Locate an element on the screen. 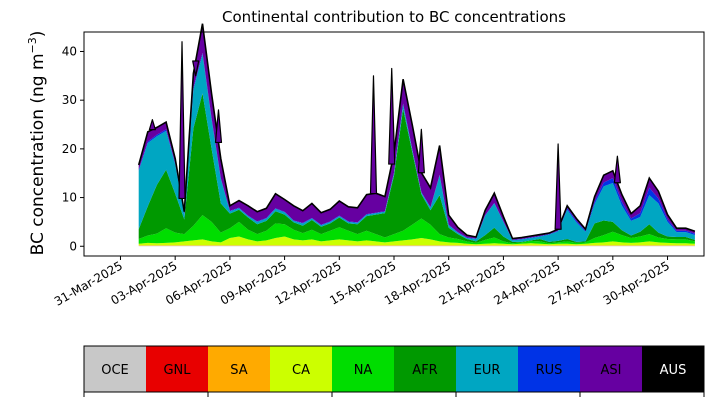 This screenshot has height=402, width=714. legend-label-asi: ASI is located at coordinates (611, 370).